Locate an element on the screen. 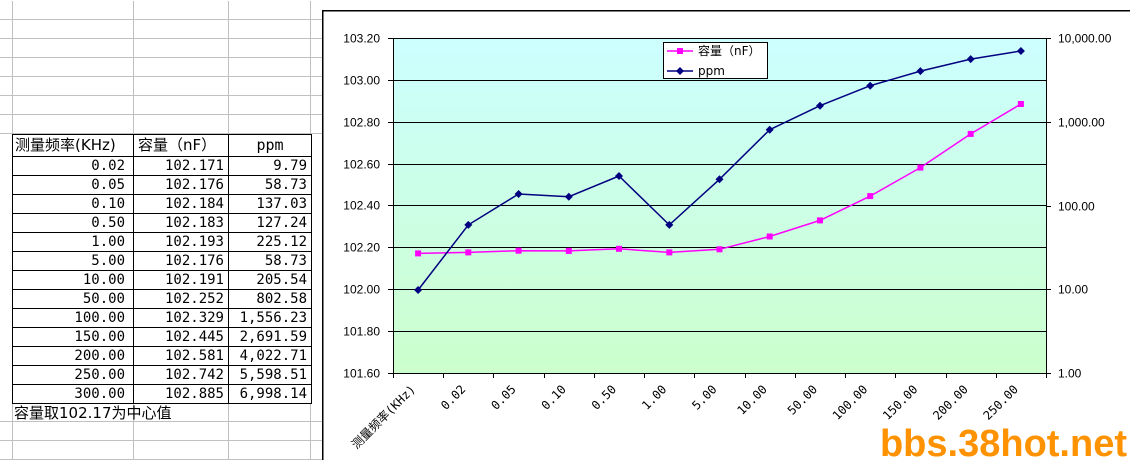  sheet-gridlines-bottom is located at coordinates (161, 431).